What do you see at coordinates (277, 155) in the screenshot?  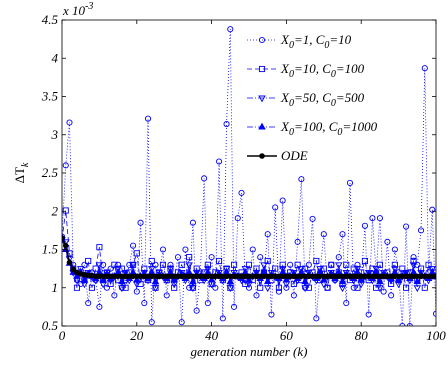 I see `legend-entry-4: ODE` at bounding box center [277, 155].